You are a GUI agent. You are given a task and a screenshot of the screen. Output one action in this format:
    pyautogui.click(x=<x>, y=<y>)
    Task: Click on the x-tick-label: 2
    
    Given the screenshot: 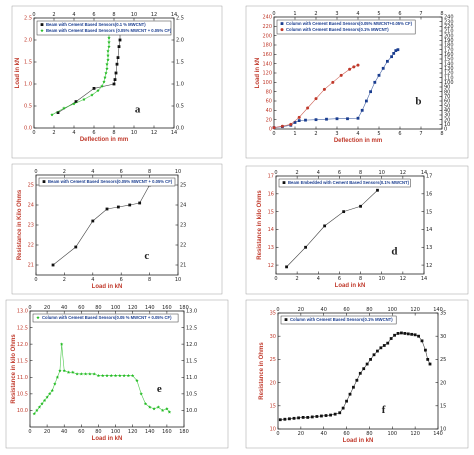 What is the action you would take?
    pyautogui.click(x=315, y=134)
    